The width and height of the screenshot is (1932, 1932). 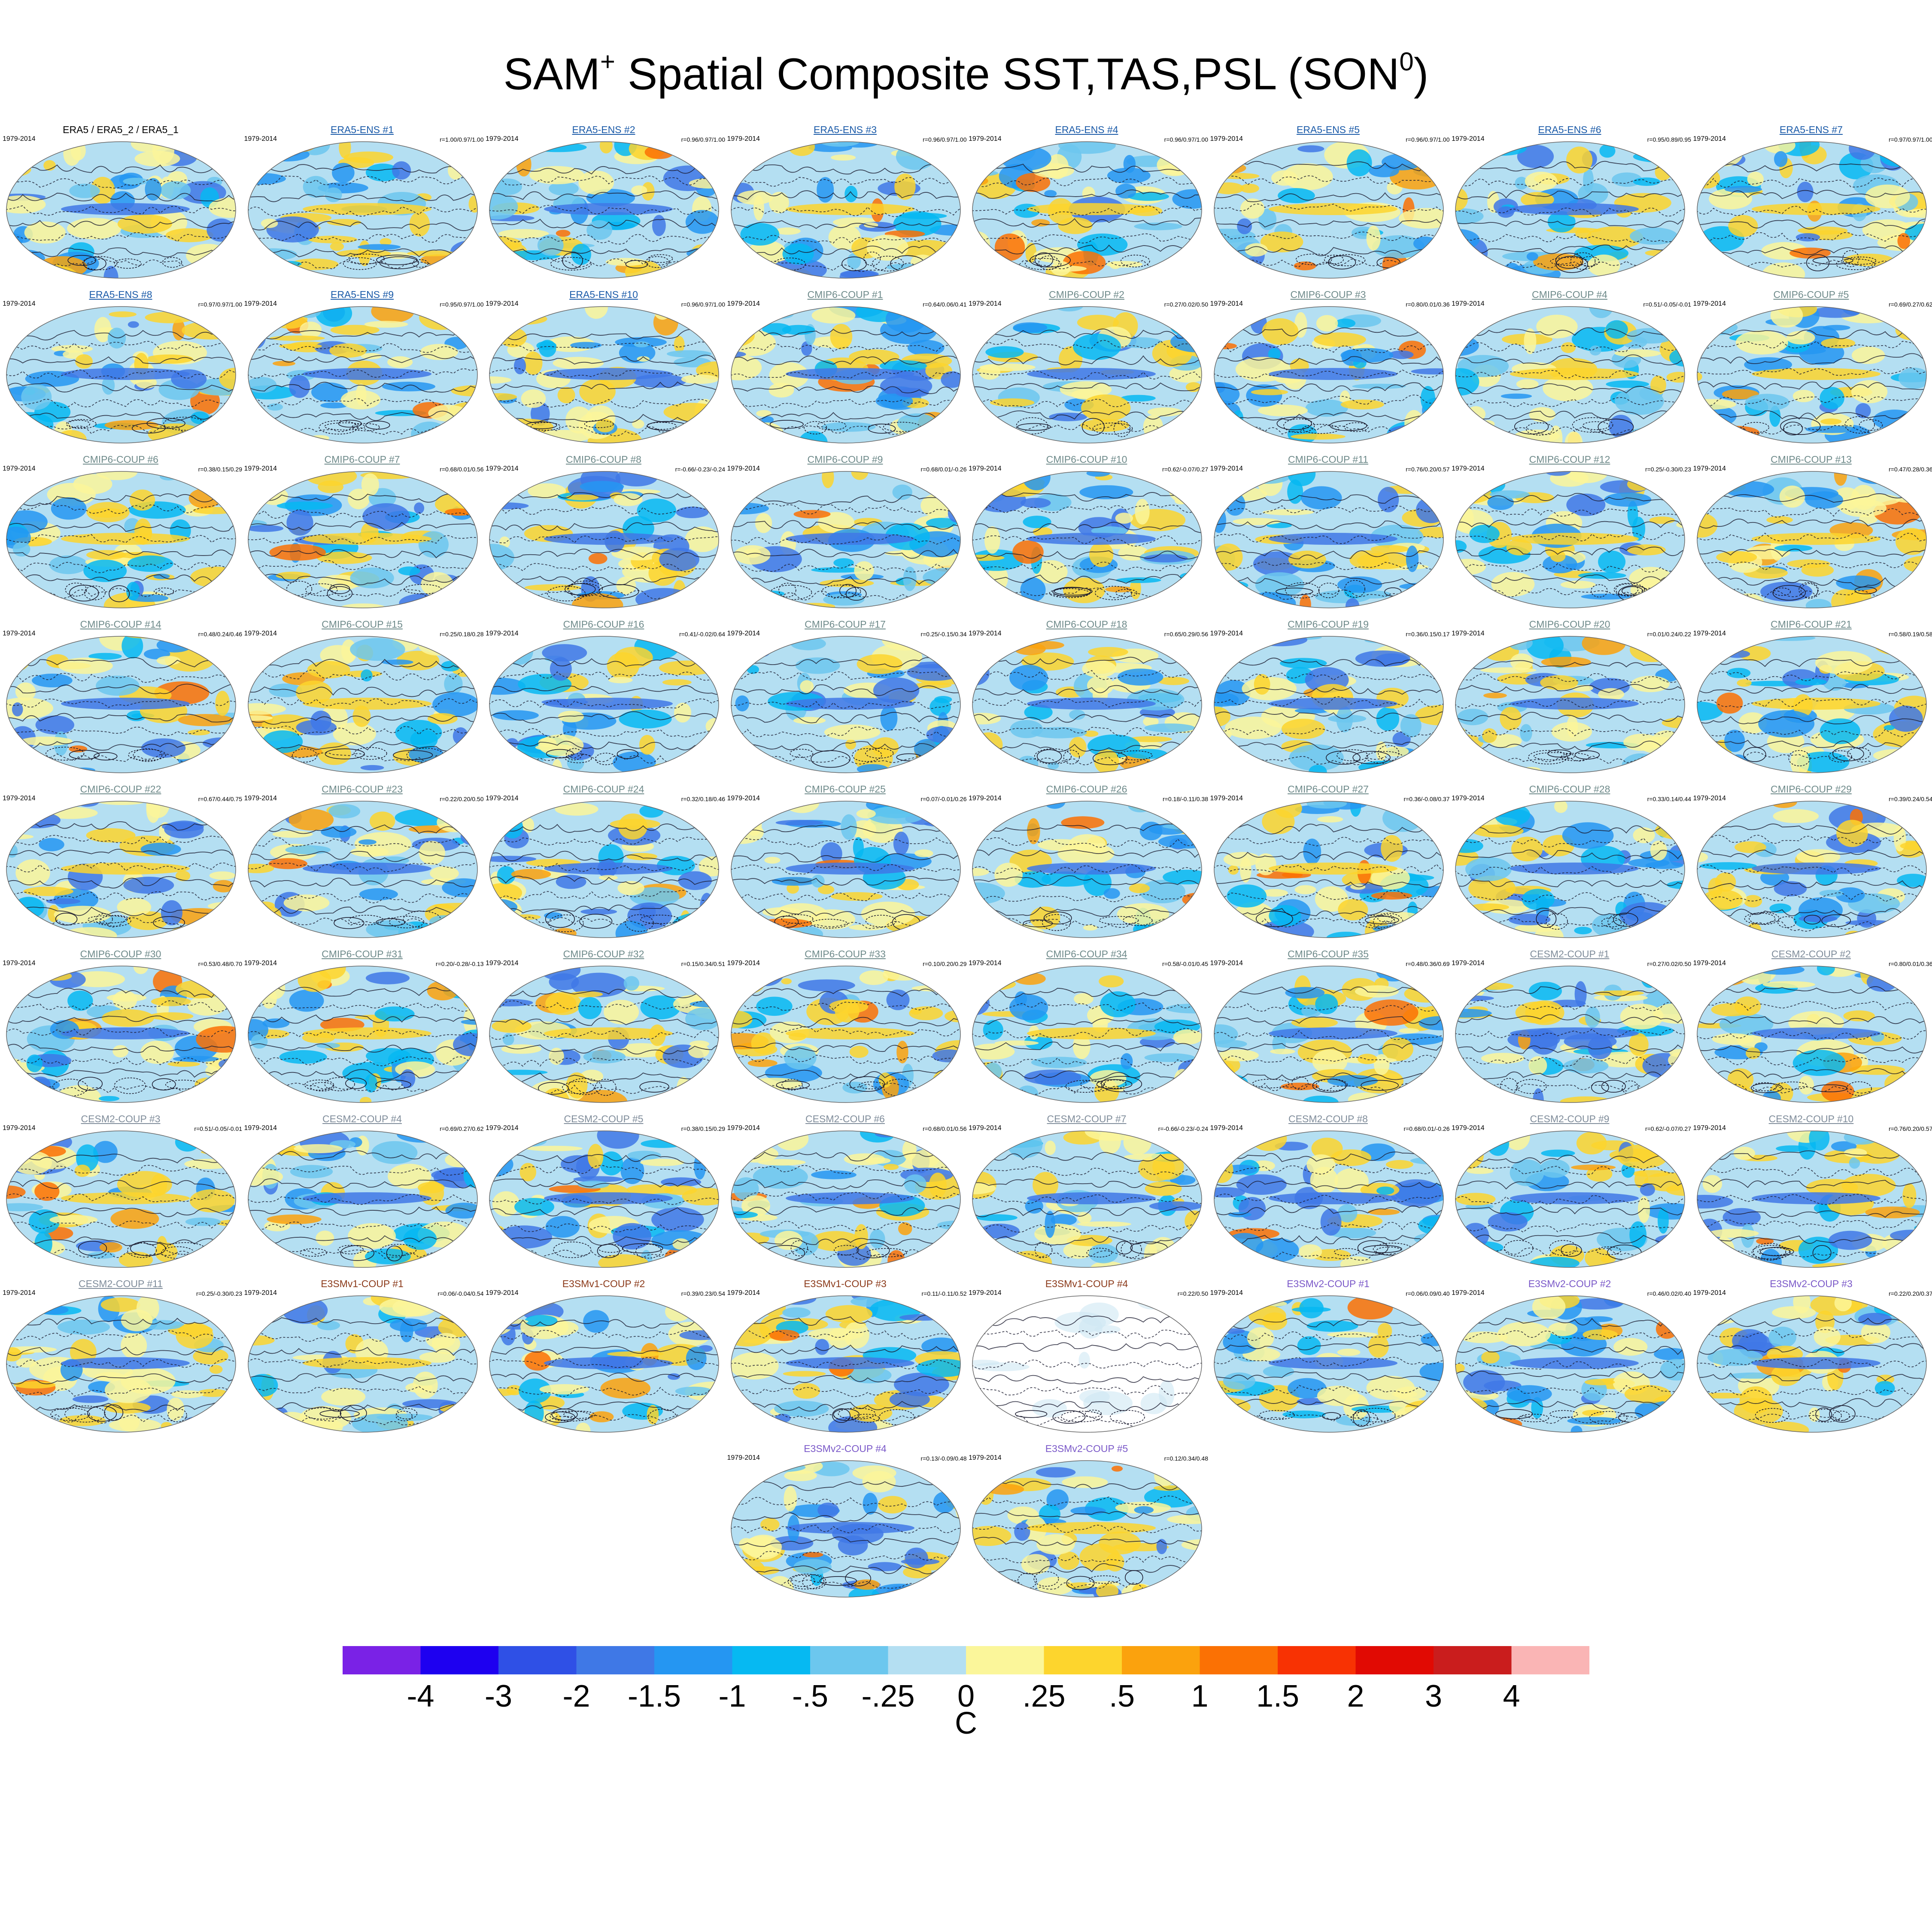 What do you see at coordinates (1086, 1448) in the screenshot?
I see `panel-title: E3SMv2-COUP #5` at bounding box center [1086, 1448].